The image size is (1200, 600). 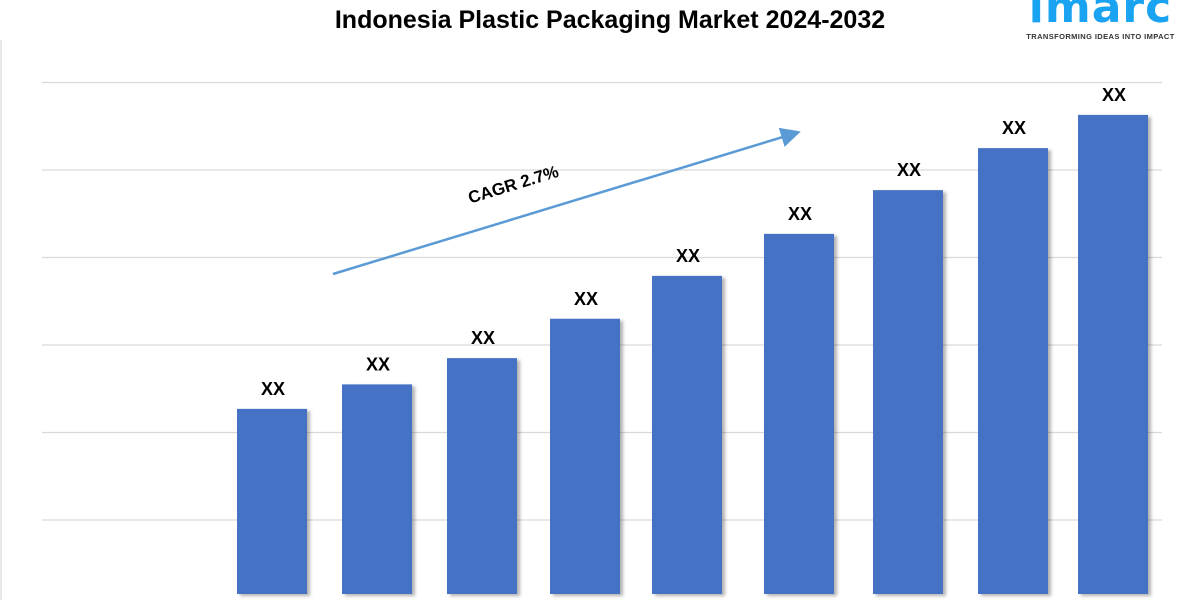 I want to click on cagr-label: CAGR 2.7%, so click(x=513, y=185).